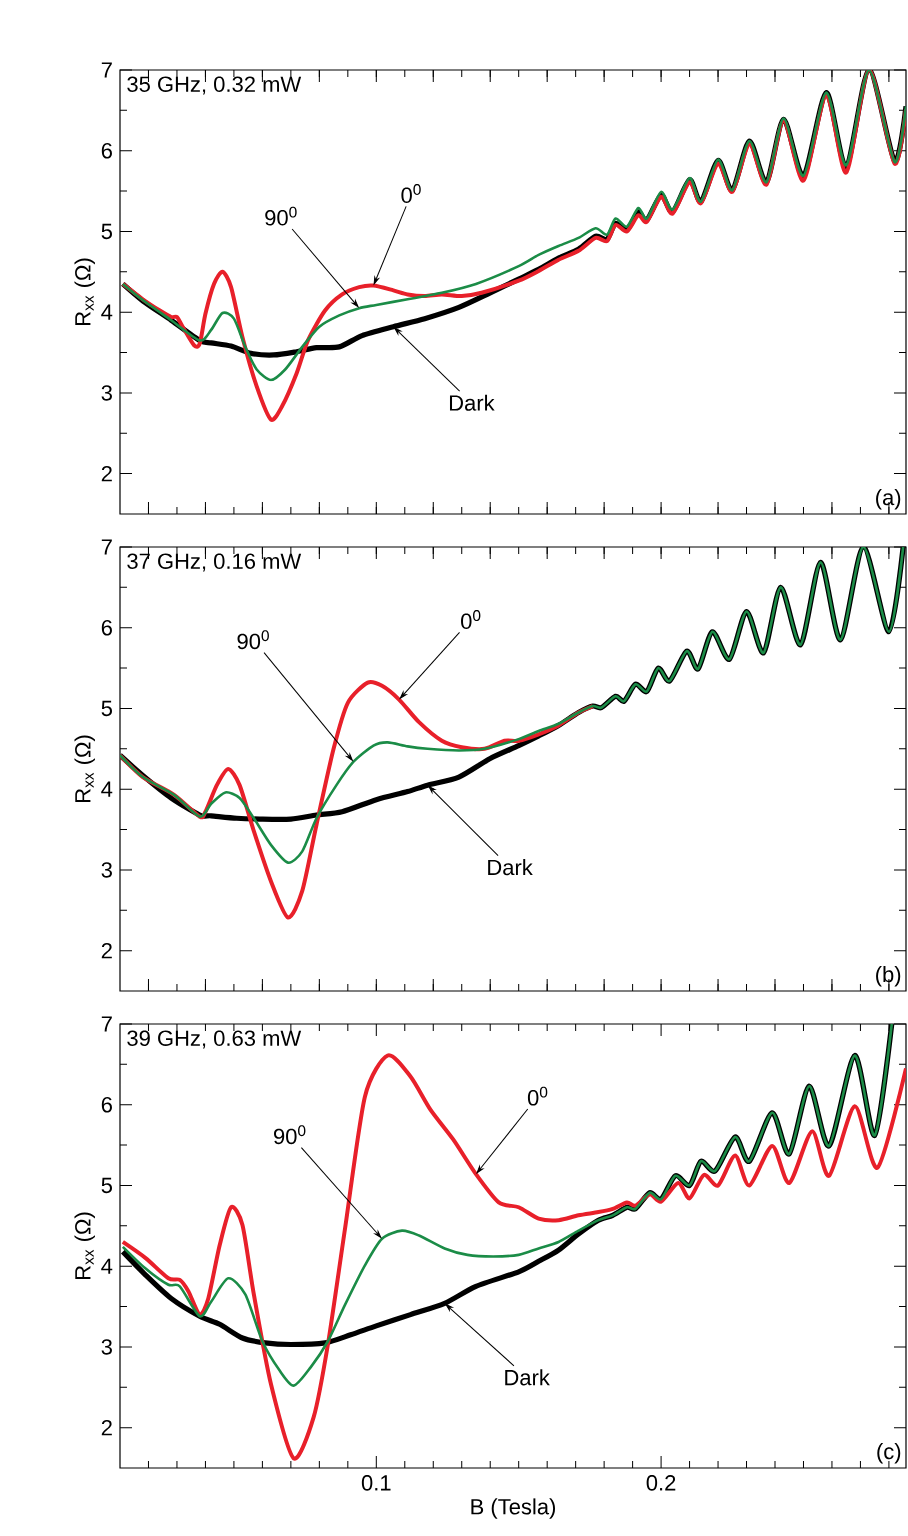 The width and height of the screenshot is (908, 1536). What do you see at coordinates (513, 1508) in the screenshot?
I see `x-axis-title: B (Tesla)` at bounding box center [513, 1508].